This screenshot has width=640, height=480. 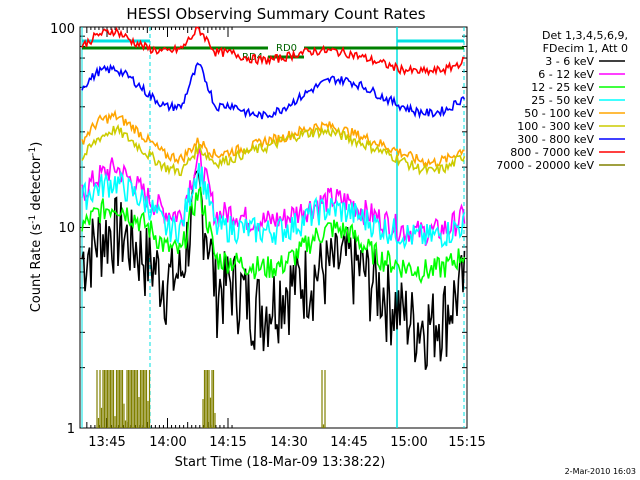 I want to click on x-tick-label-1445: 14:45, so click(x=348, y=442).